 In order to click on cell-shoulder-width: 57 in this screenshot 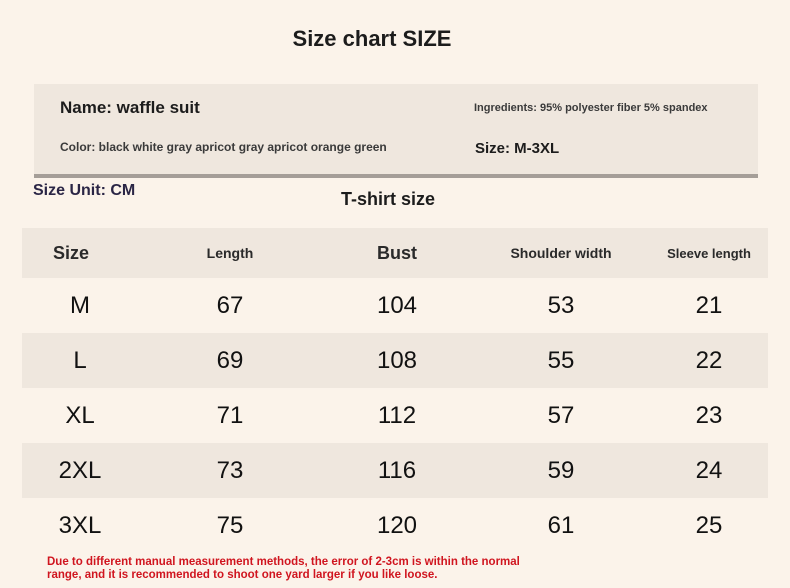, I will do `click(561, 415)`.